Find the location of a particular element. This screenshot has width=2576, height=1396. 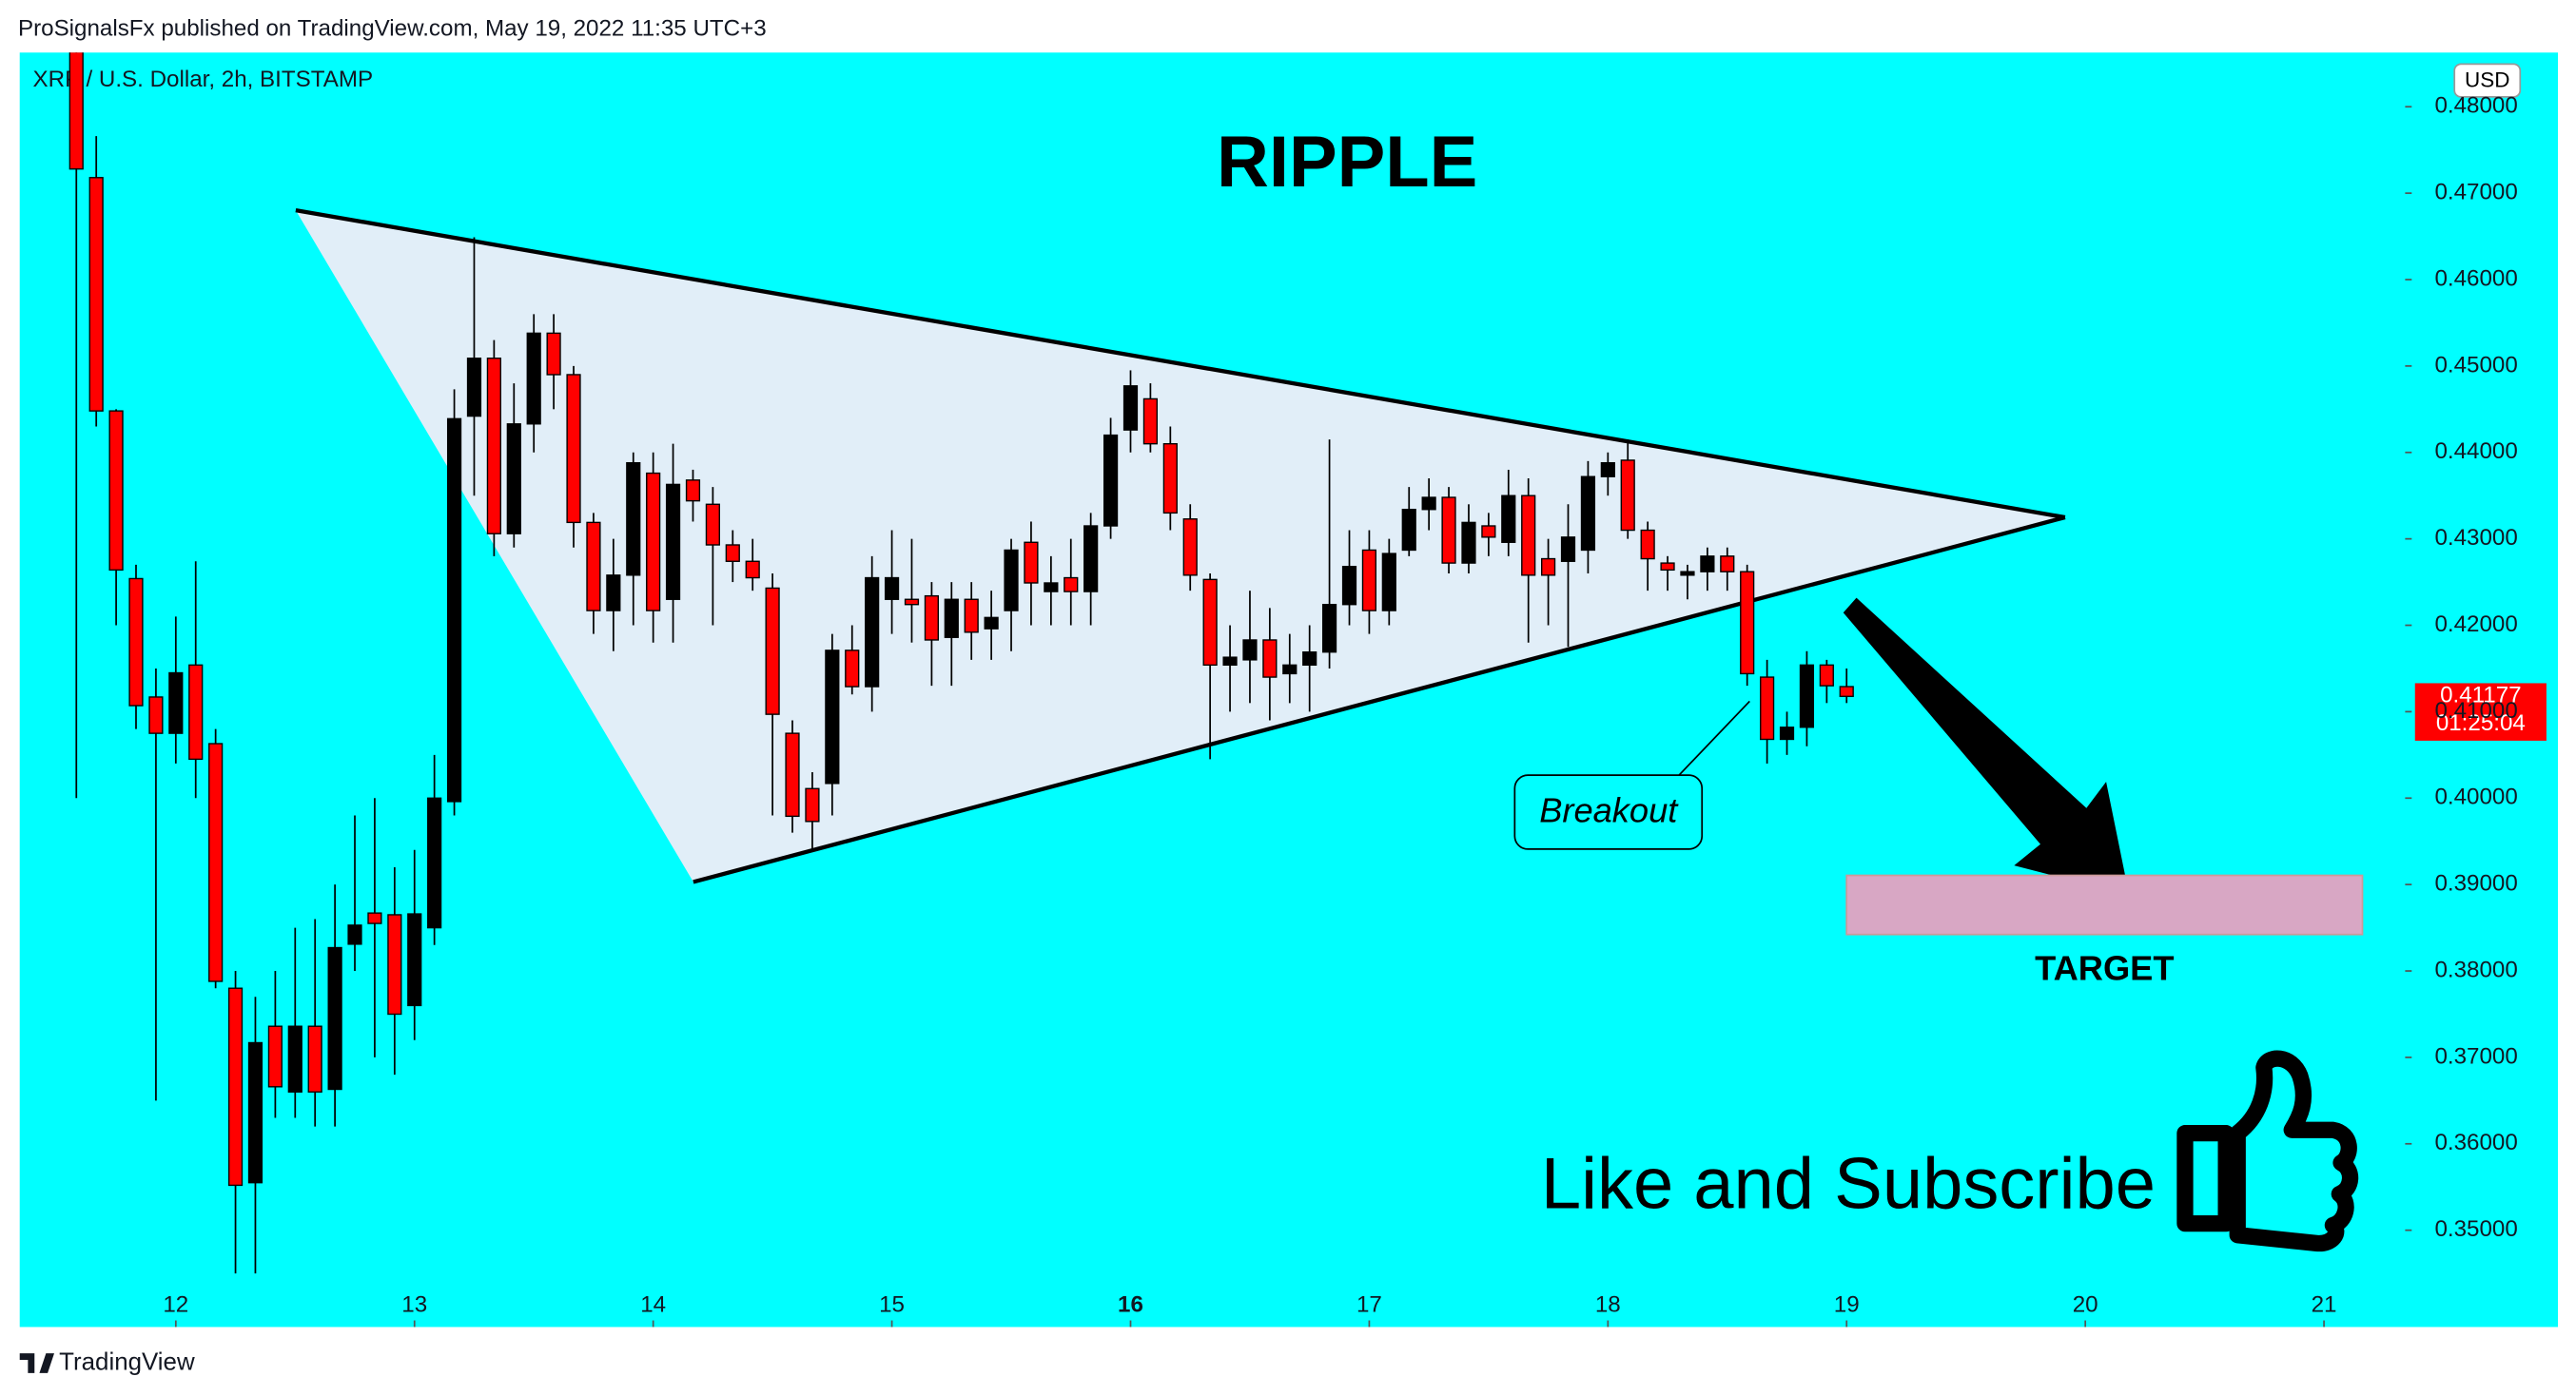

x-tick-label: 14 is located at coordinates (653, 1304).